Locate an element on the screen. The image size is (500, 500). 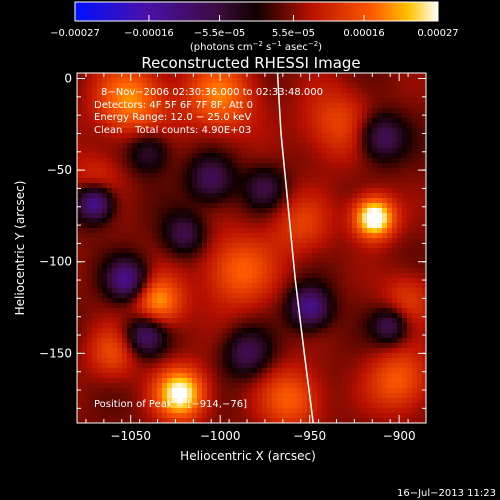
y-tick-label: 0 is located at coordinates (68, 78).